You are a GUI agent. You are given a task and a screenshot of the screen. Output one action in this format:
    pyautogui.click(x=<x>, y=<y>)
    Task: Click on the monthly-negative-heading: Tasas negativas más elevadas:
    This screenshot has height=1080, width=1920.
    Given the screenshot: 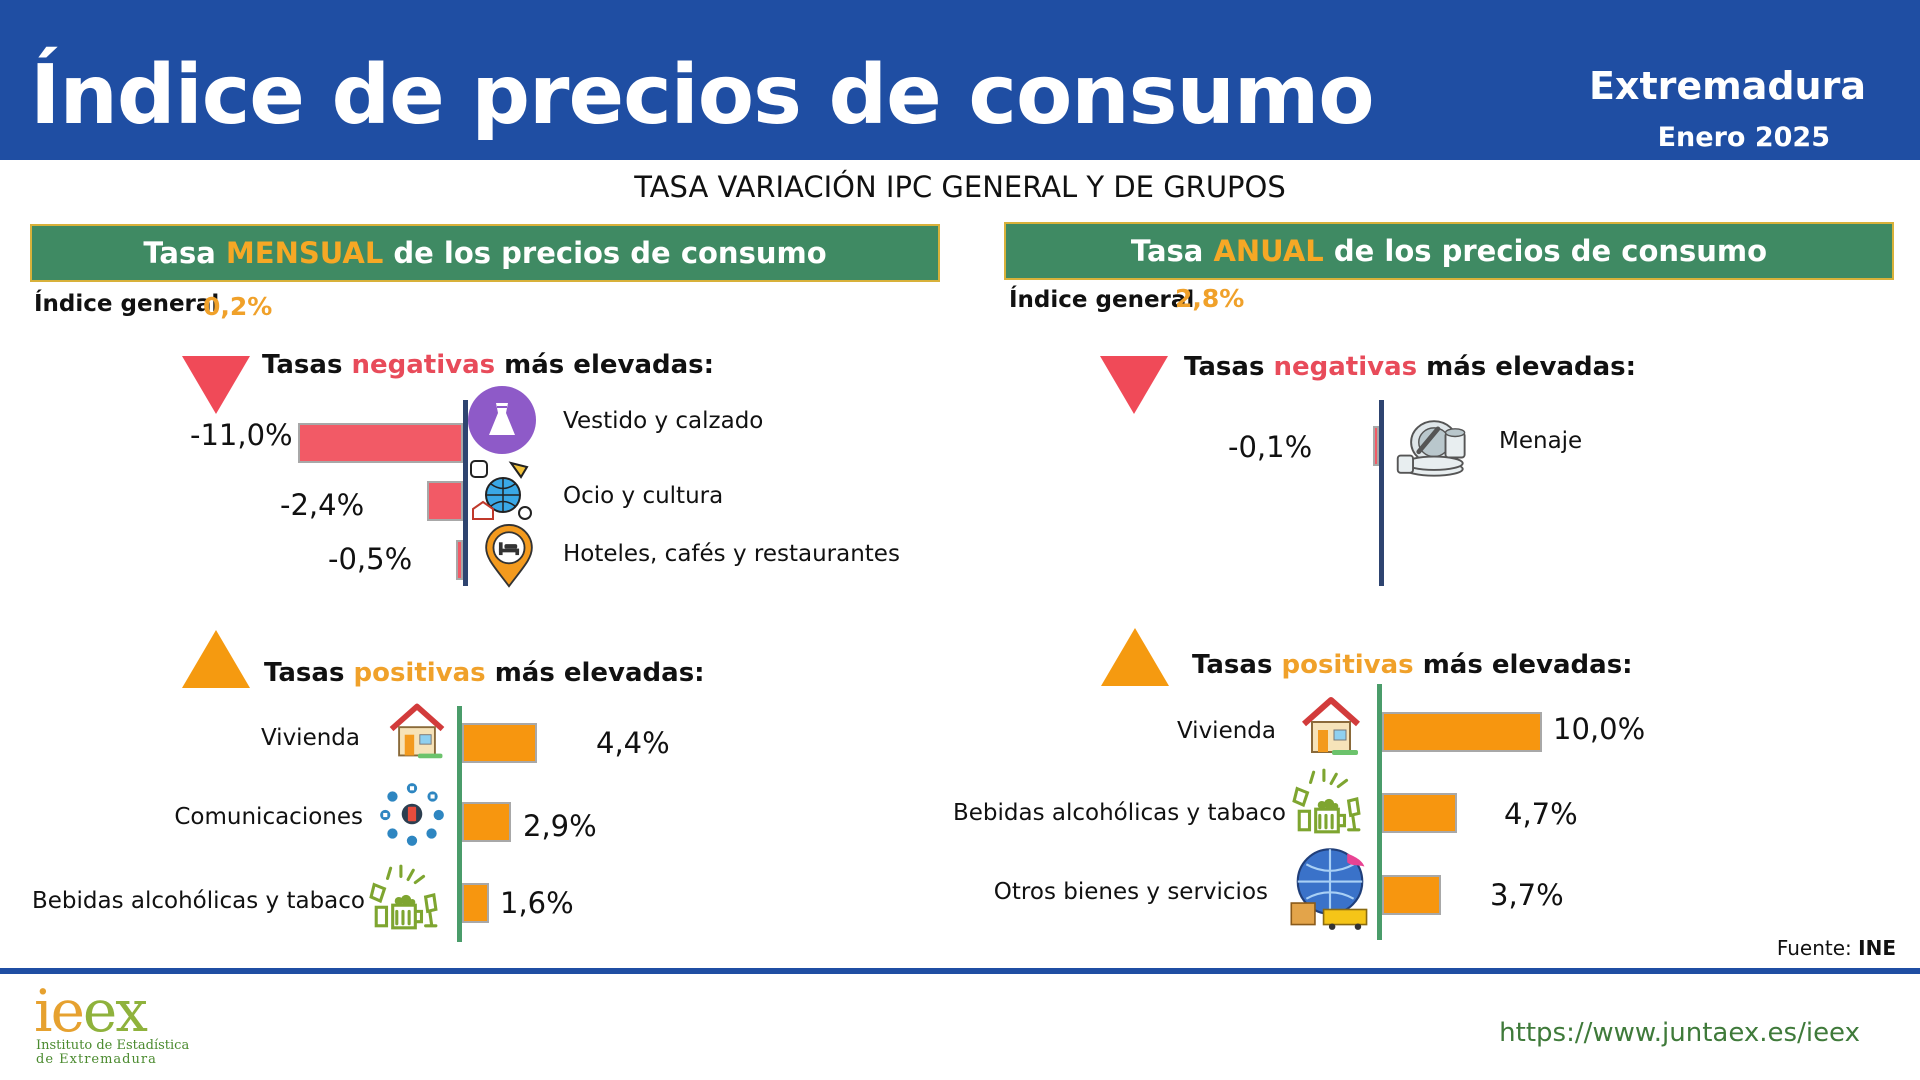 What is the action you would take?
    pyautogui.click(x=488, y=365)
    